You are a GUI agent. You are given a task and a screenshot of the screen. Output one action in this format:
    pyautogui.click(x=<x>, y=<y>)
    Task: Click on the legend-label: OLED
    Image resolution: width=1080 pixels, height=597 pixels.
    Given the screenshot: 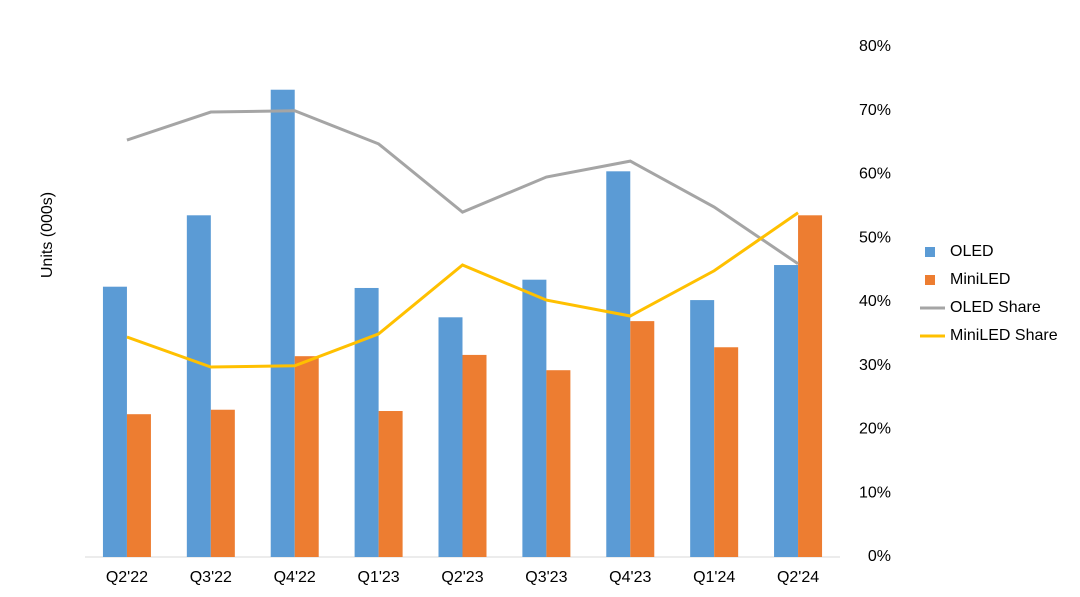 What is the action you would take?
    pyautogui.click(x=972, y=251)
    